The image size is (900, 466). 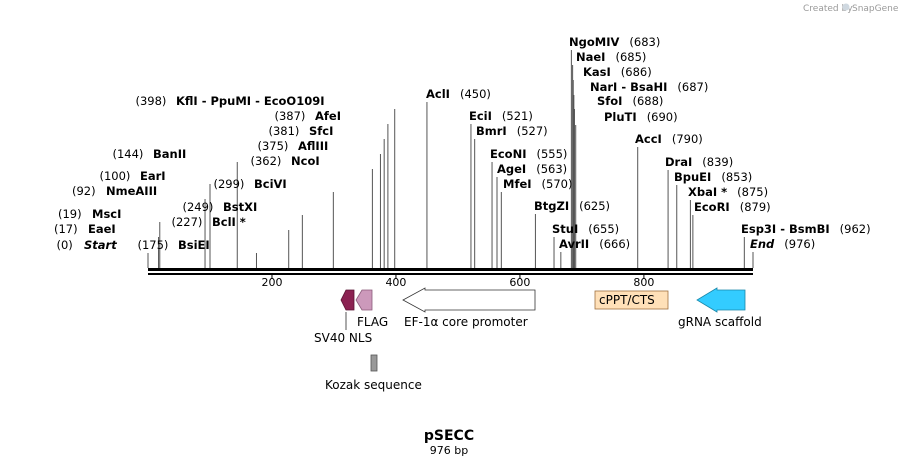 I want to click on site-position: (976), so click(x=799, y=244).